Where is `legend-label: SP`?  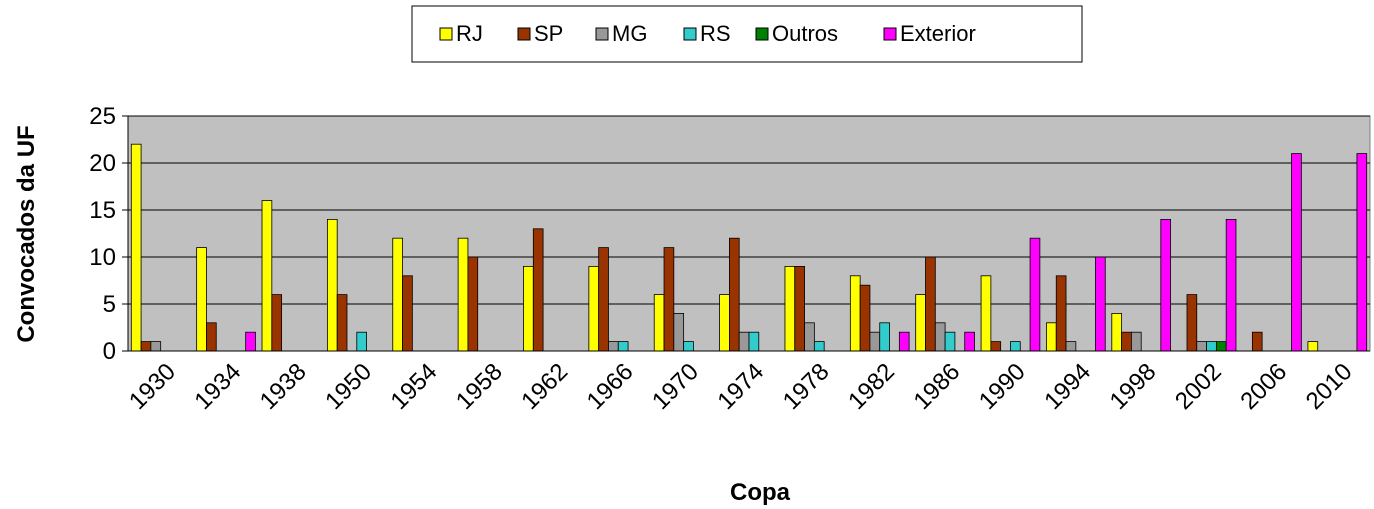 legend-label: SP is located at coordinates (548, 33).